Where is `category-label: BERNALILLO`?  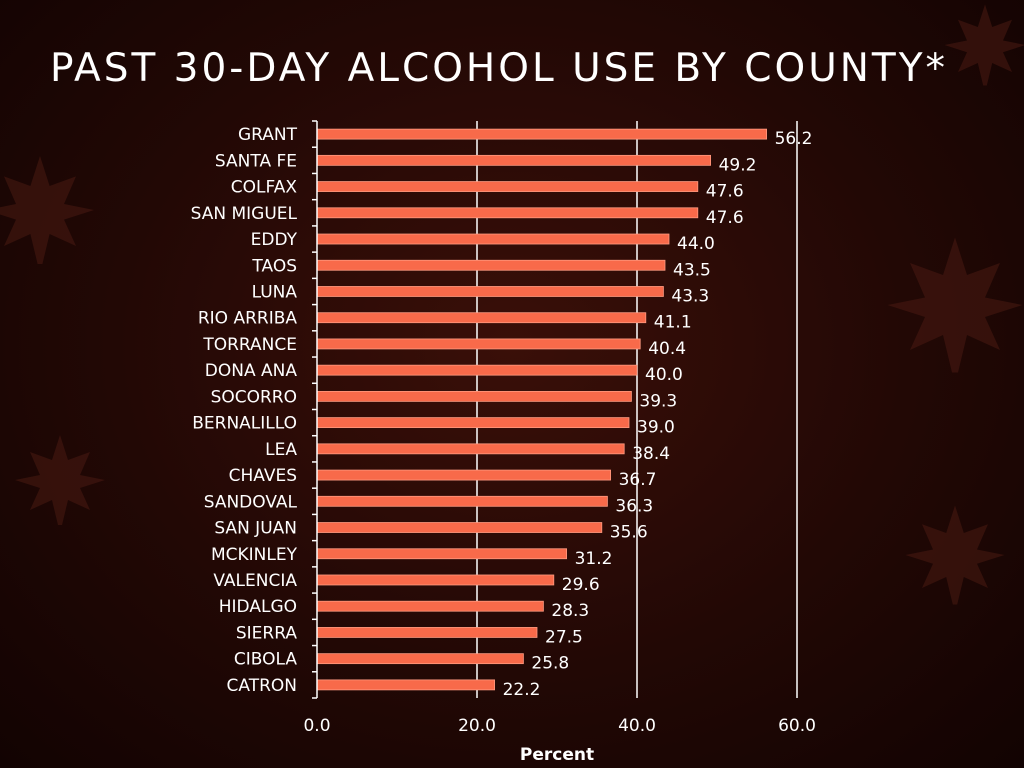
category-label: BERNALILLO is located at coordinates (244, 424).